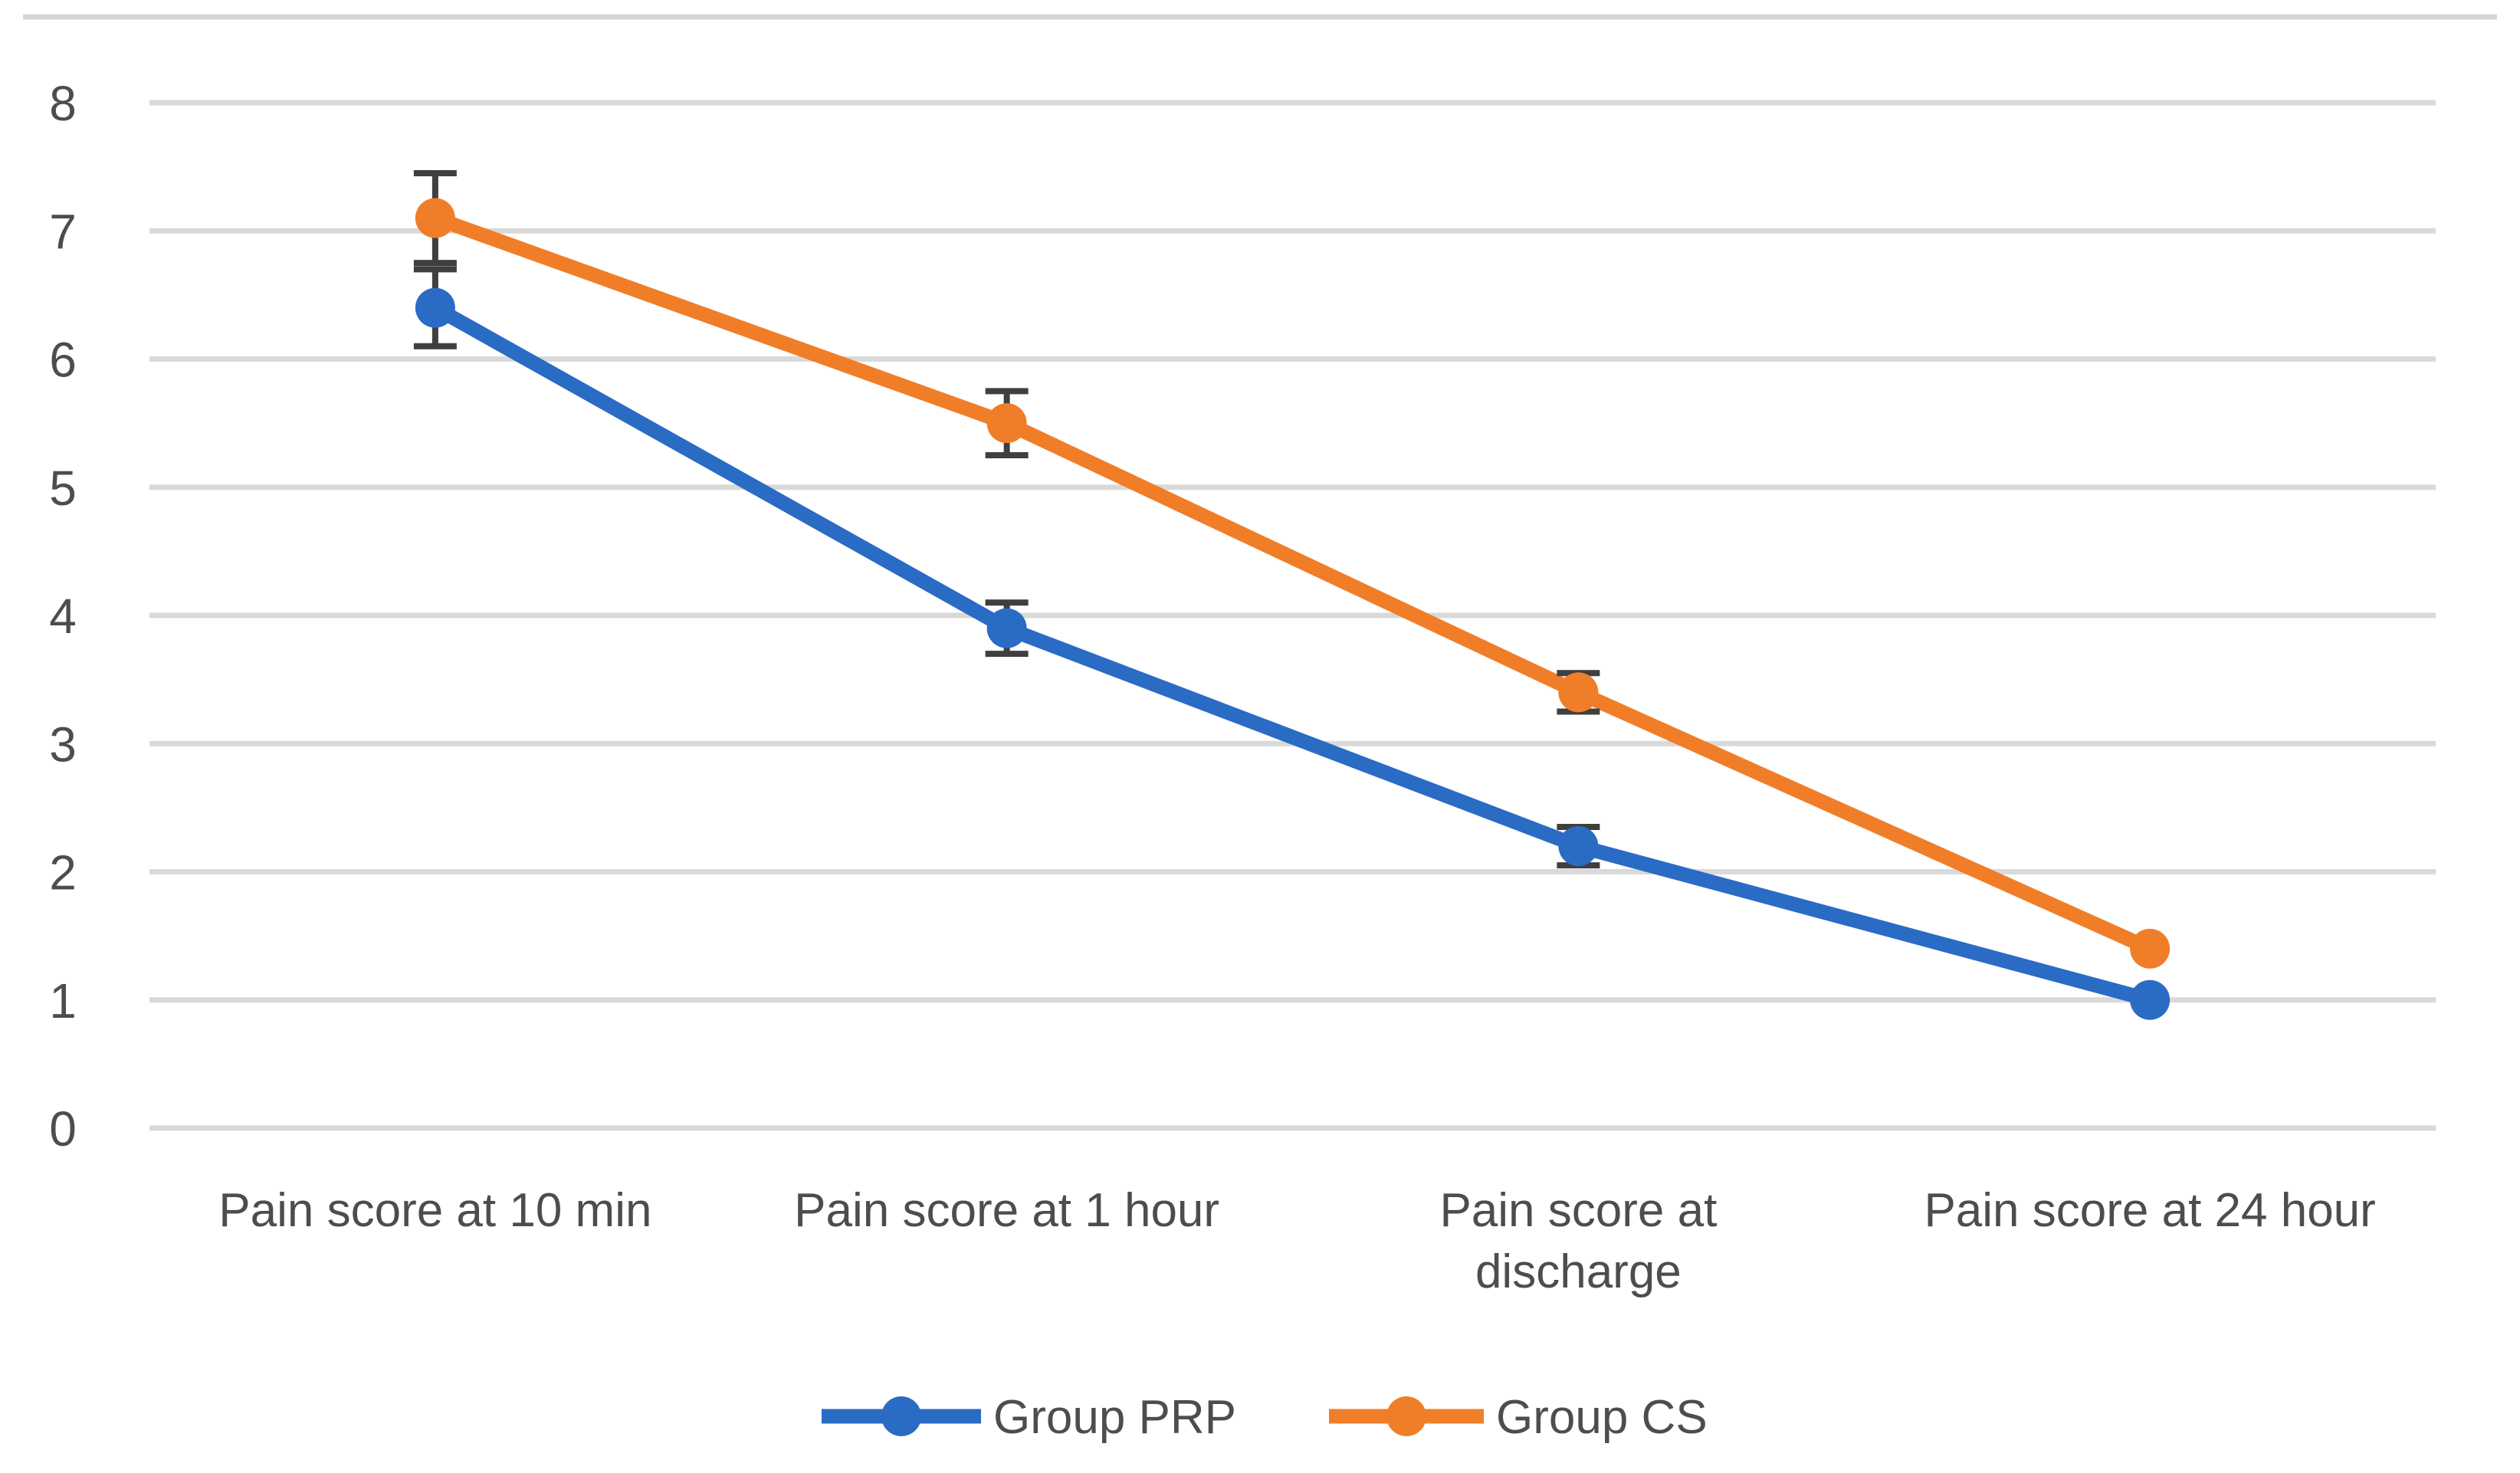 The image size is (2520, 1473). I want to click on x-axis-category-label: discharge, so click(1578, 1271).